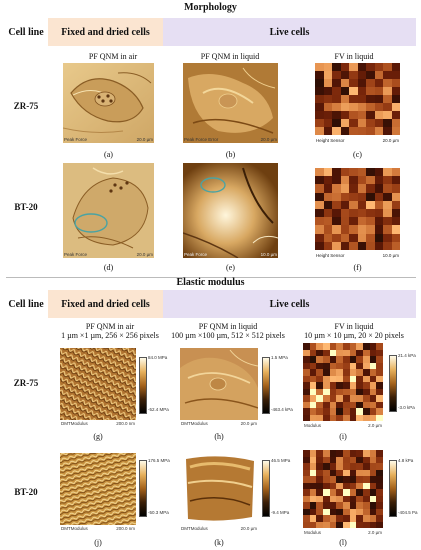  Describe the element at coordinates (158, 357) in the screenshot. I see `colorbar-g-max: 84.0 MPa` at that location.